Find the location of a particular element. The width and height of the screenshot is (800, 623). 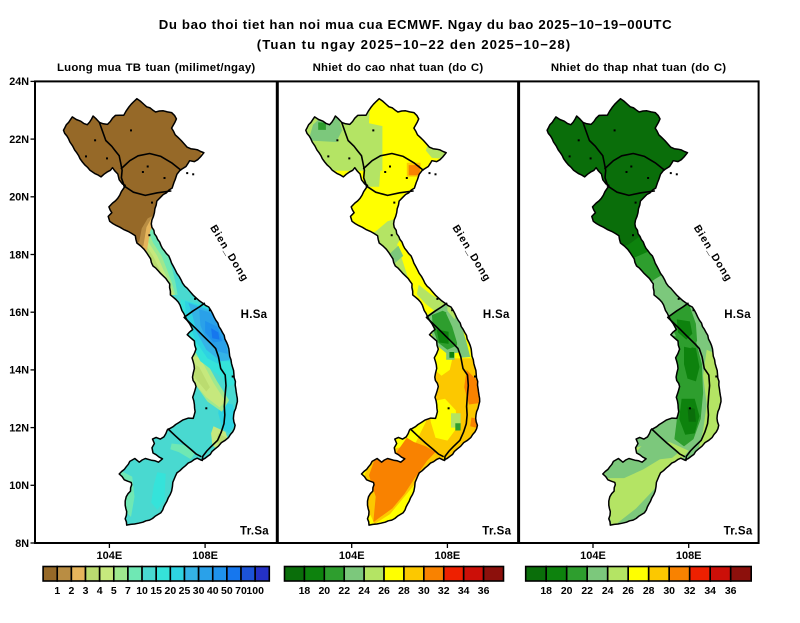

svg-text: 70 is located at coordinates (241, 591).